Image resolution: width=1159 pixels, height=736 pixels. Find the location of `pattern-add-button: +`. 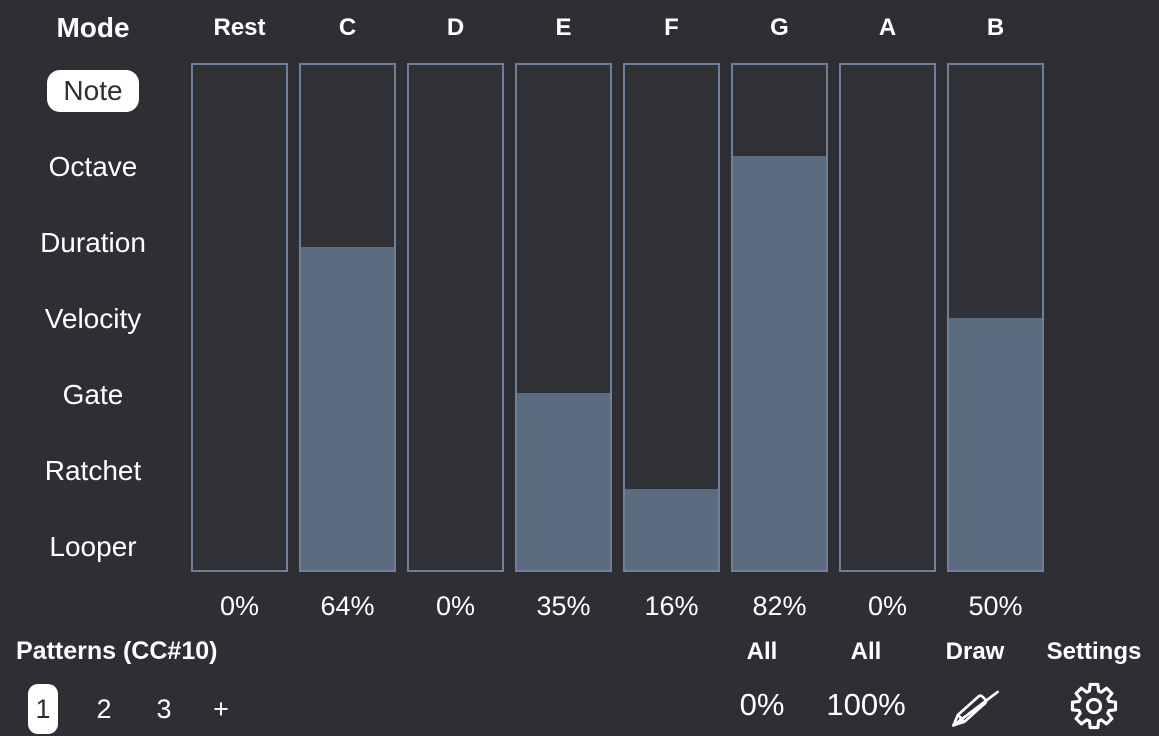

pattern-add-button: + is located at coordinates (221, 708).